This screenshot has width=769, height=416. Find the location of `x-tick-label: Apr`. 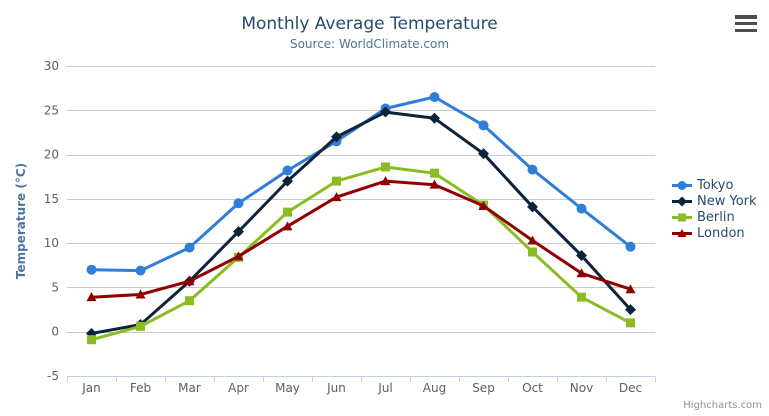

x-tick-label: Apr is located at coordinates (238, 388).